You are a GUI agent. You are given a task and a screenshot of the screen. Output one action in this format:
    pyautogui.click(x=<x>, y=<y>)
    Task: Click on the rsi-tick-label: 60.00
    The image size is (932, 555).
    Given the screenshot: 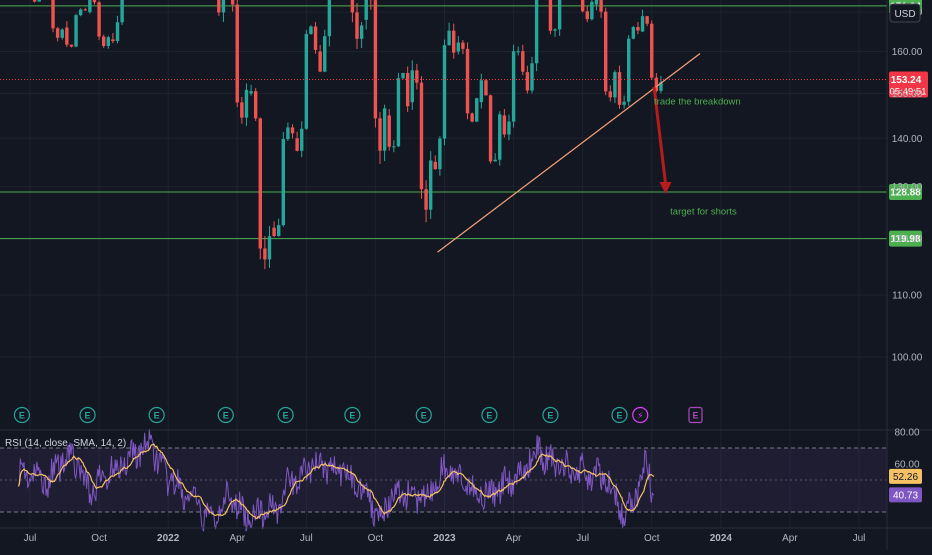 What is the action you would take?
    pyautogui.click(x=906, y=465)
    